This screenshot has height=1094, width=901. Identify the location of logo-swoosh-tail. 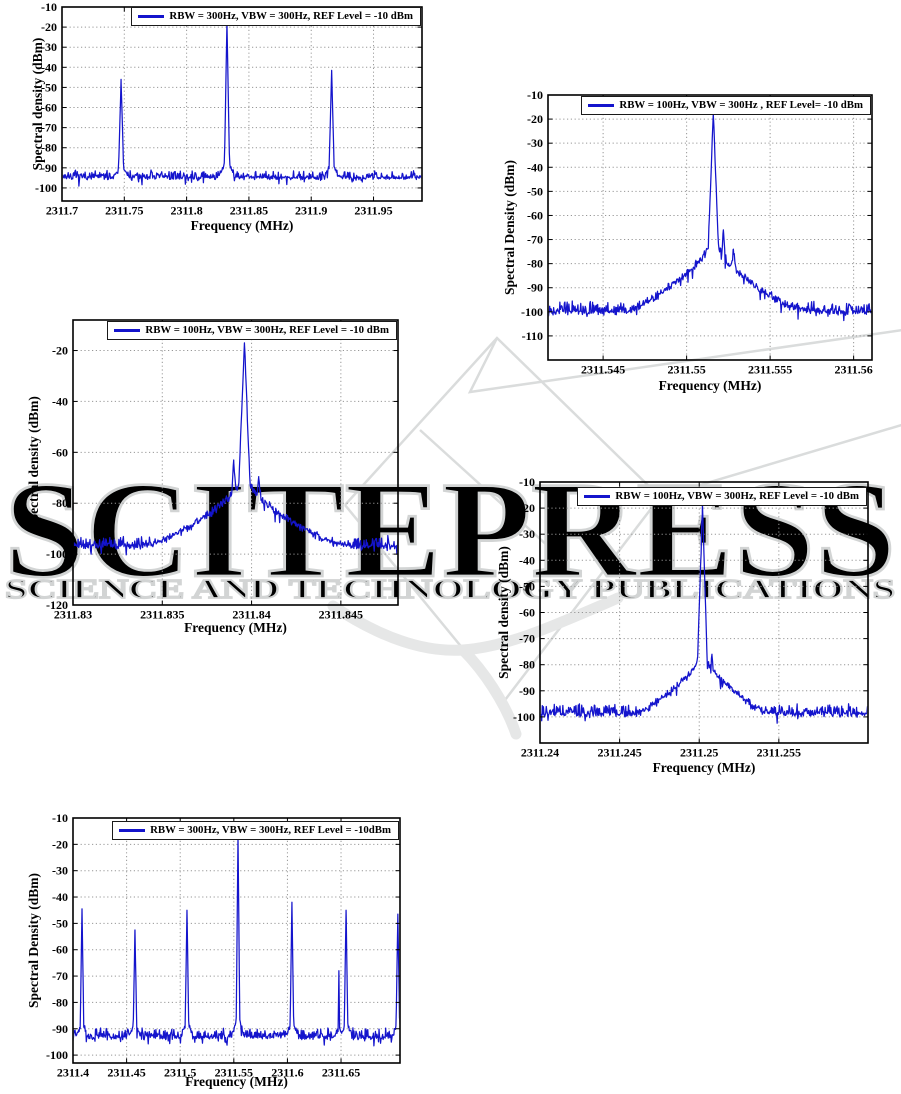
(489, 692).